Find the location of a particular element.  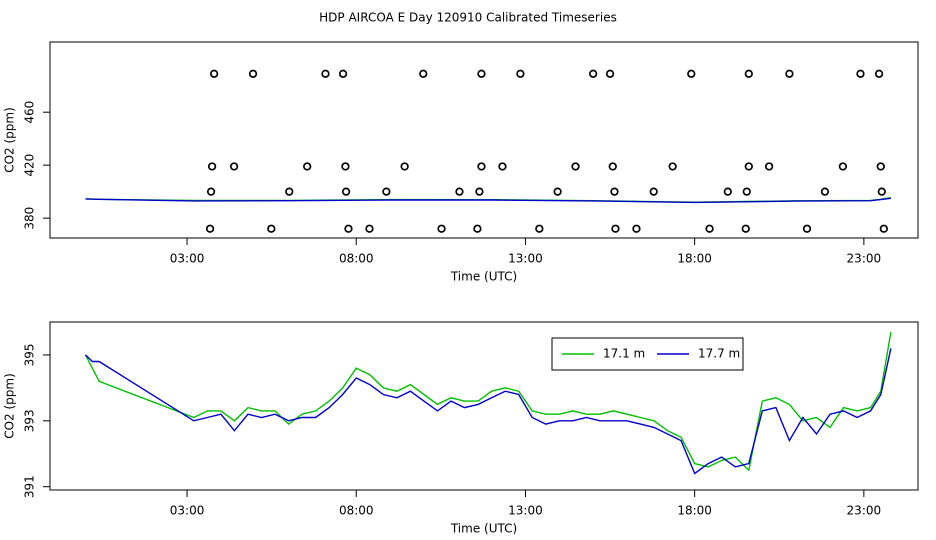

legend-label: 17.1 m is located at coordinates (624, 354).